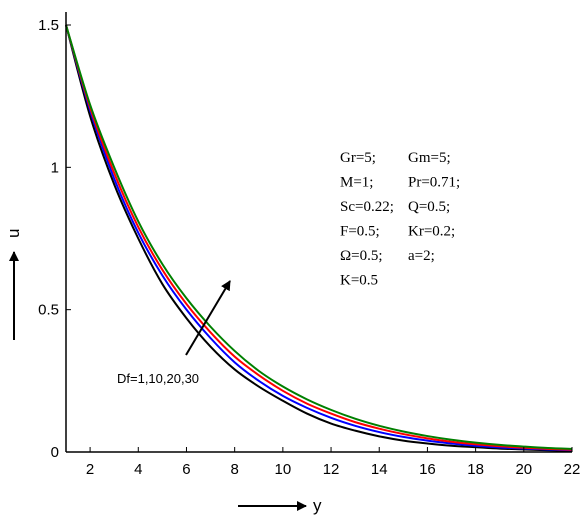  Describe the element at coordinates (55, 452) in the screenshot. I see `y-tick-label: 0` at that location.